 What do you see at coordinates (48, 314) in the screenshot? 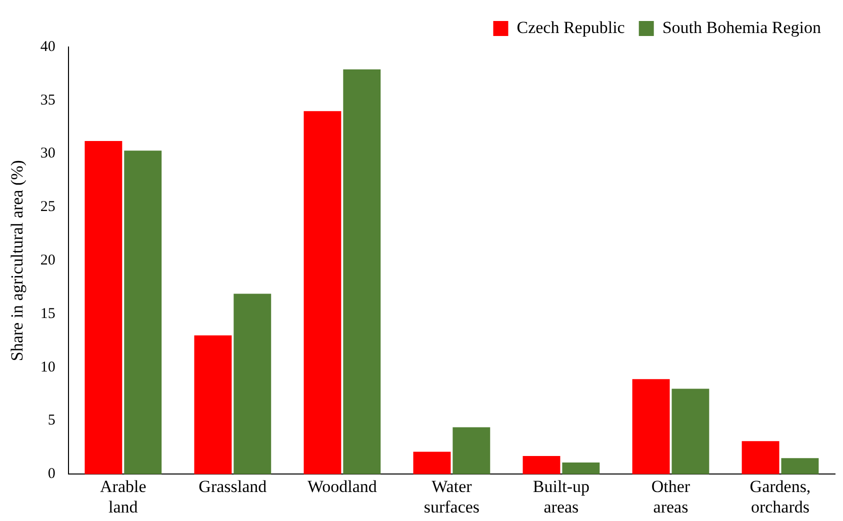
I see `y-tick-label: 15` at bounding box center [48, 314].